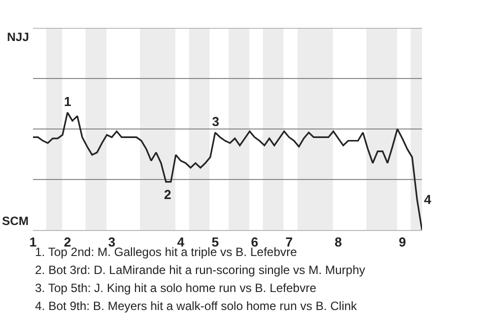  What do you see at coordinates (181, 242) in the screenshot?
I see `x-tick-label: 4` at bounding box center [181, 242].